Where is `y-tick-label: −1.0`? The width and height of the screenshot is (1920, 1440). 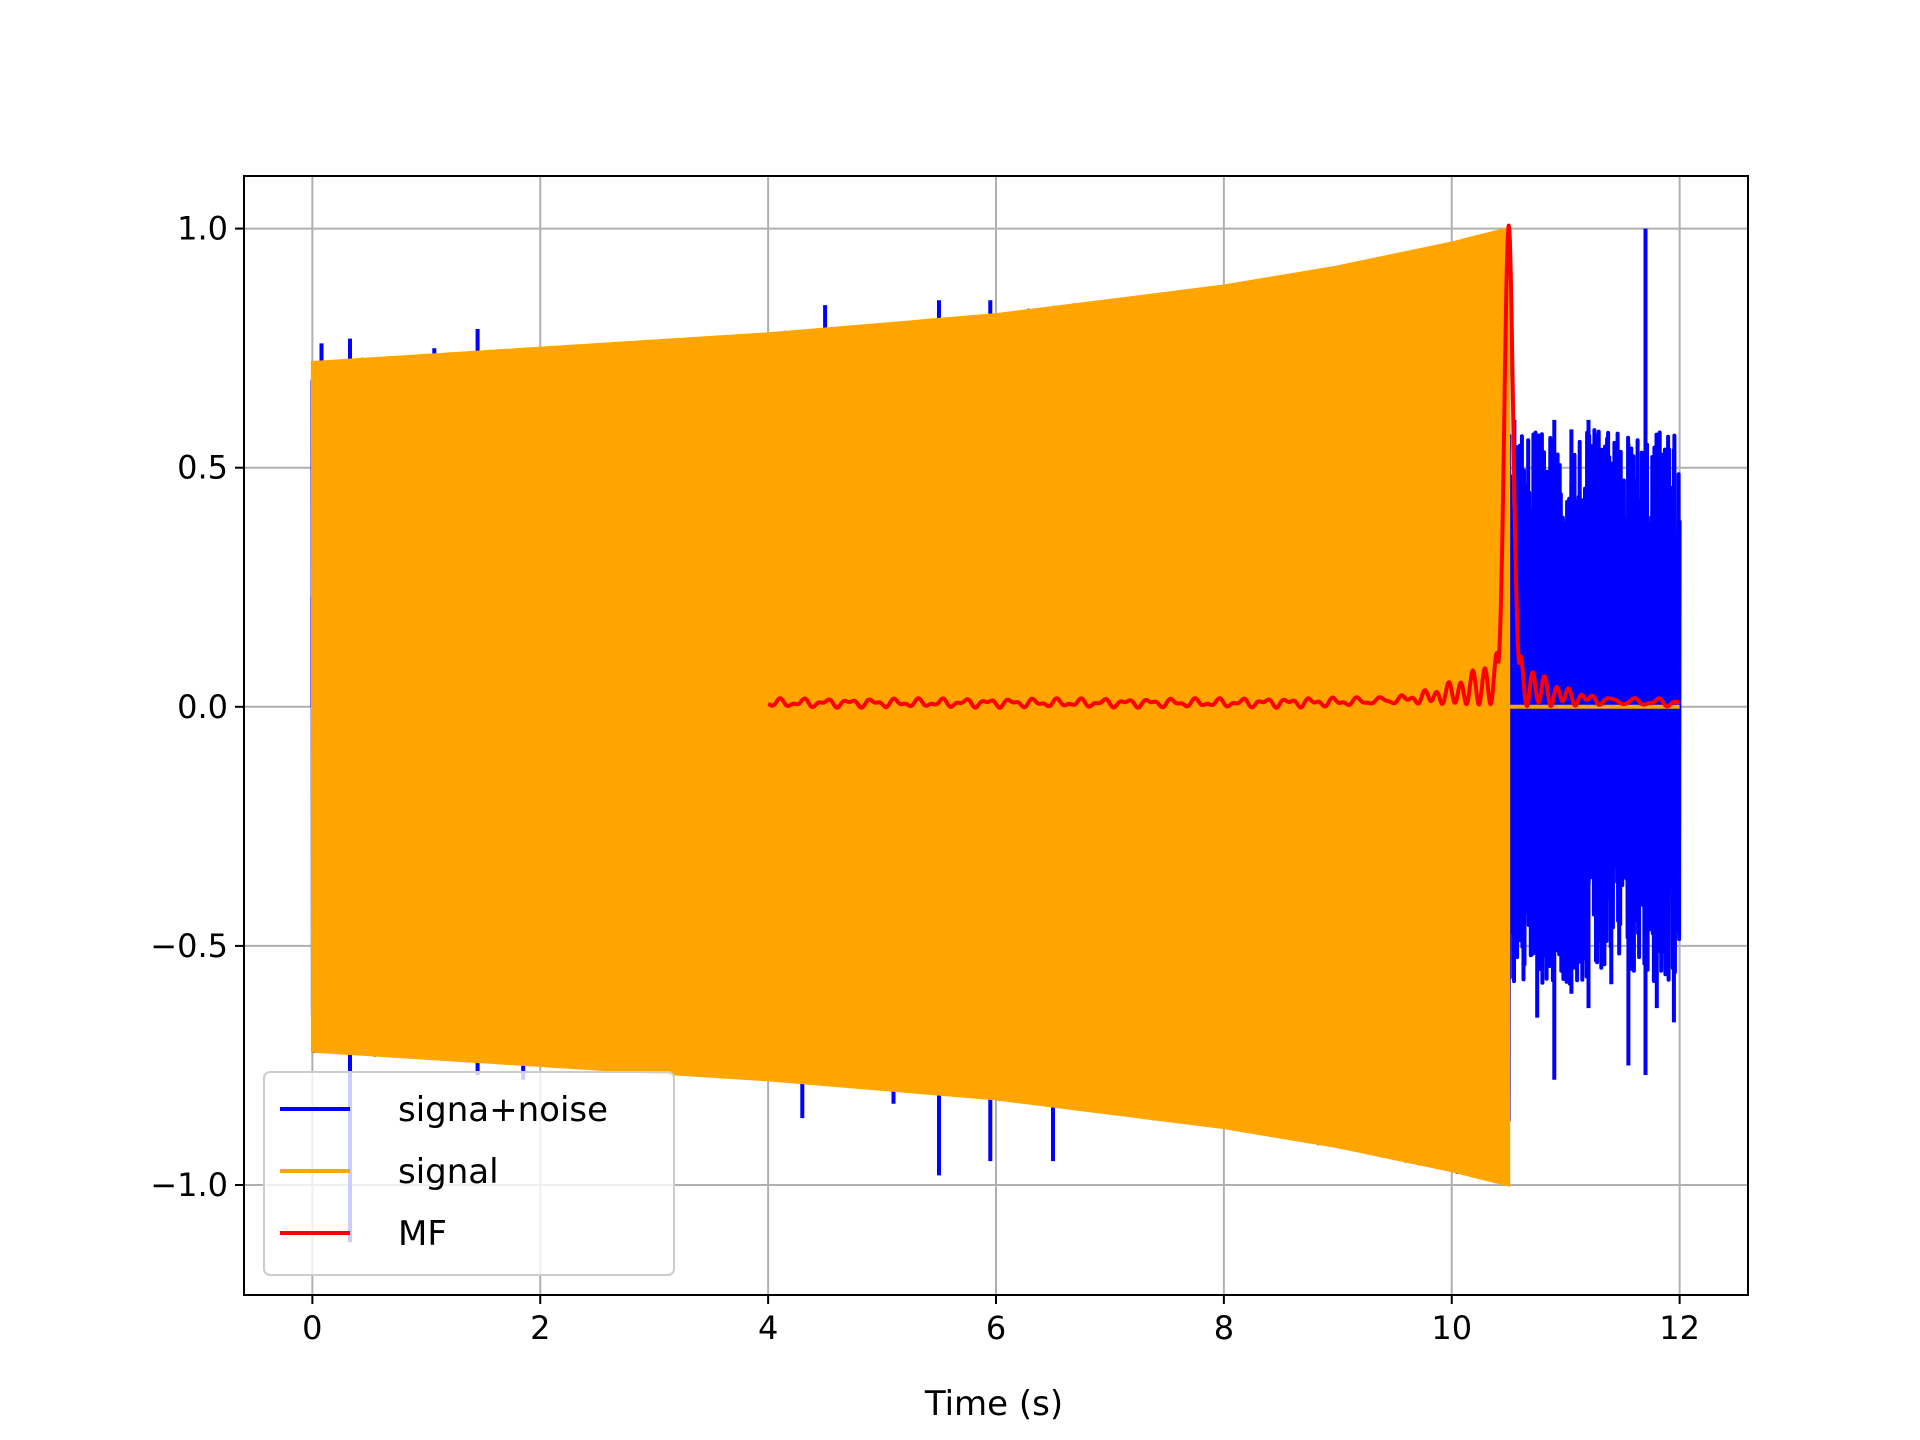 y-tick-label: −1.0 is located at coordinates (189, 1185).